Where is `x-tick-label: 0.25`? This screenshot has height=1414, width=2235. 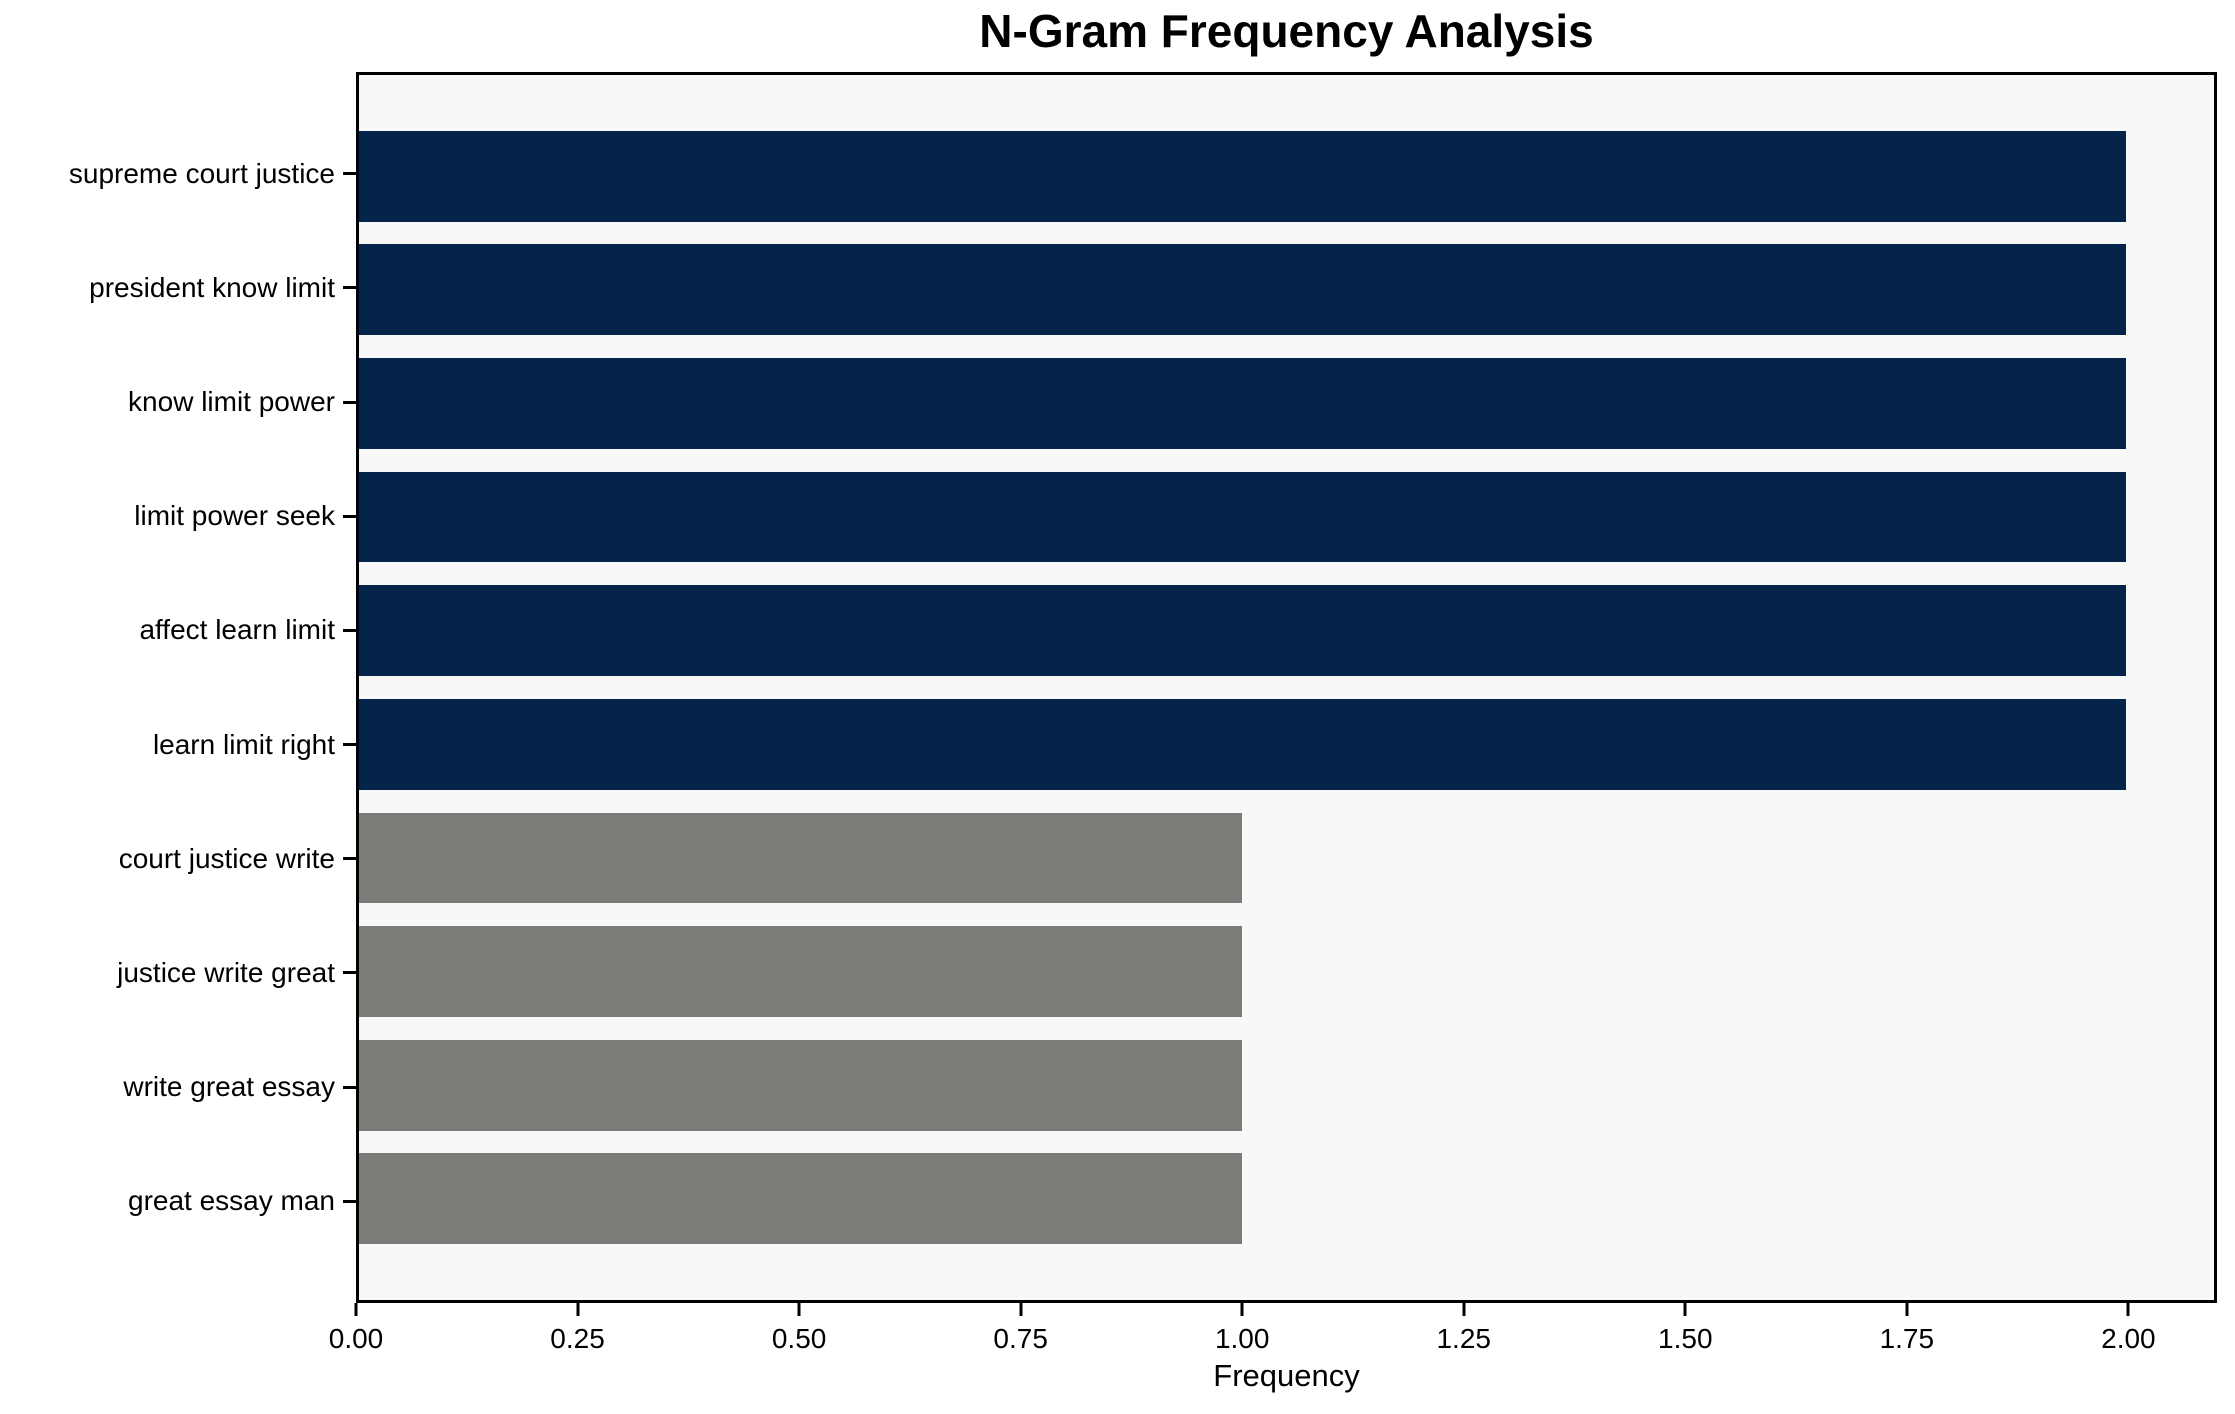
x-tick-label: 0.25 is located at coordinates (577, 1338).